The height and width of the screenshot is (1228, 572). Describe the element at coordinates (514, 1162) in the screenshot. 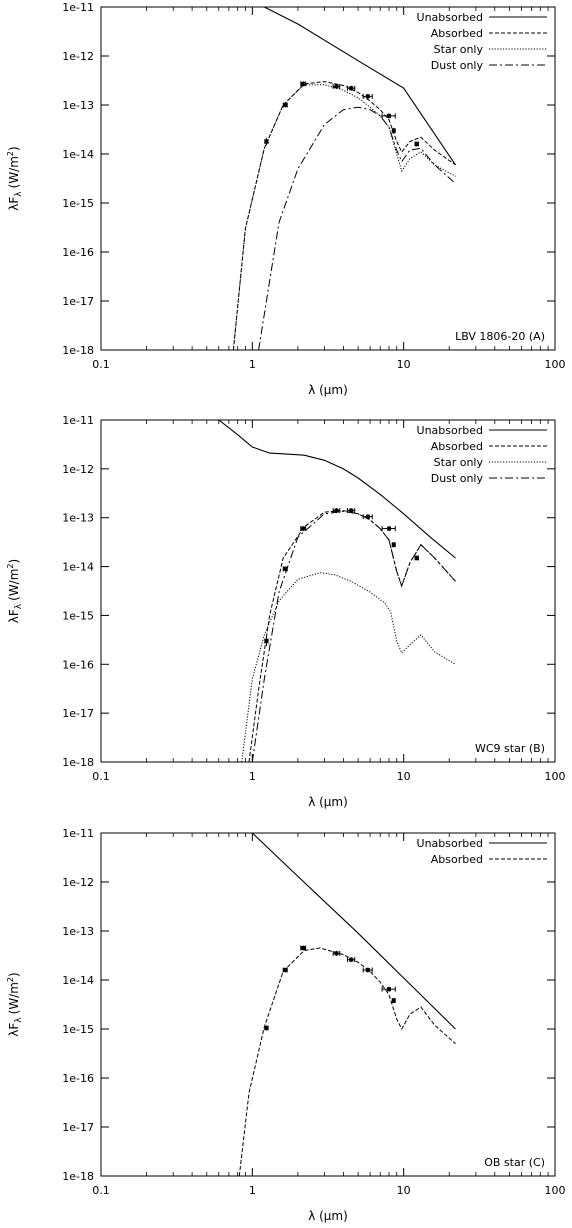

I see `panel-annotation: OB star (C)` at that location.